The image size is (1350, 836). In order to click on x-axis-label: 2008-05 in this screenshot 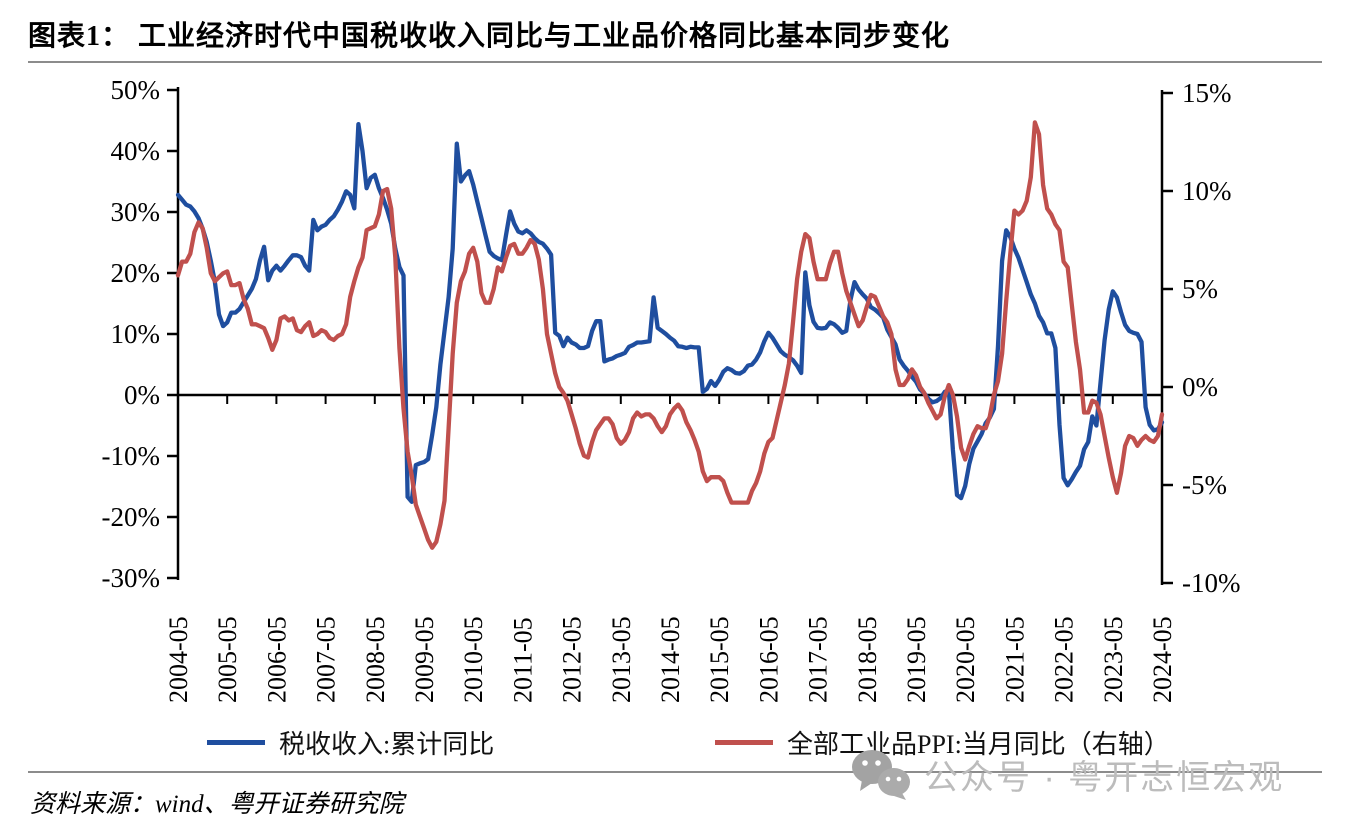, I will do `click(375, 659)`.